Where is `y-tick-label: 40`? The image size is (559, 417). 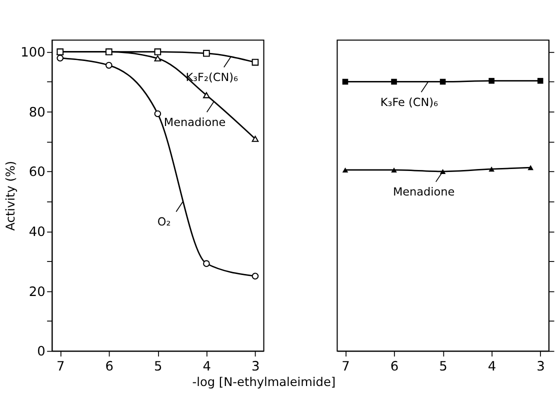
y-tick-label: 40 is located at coordinates (37, 232).